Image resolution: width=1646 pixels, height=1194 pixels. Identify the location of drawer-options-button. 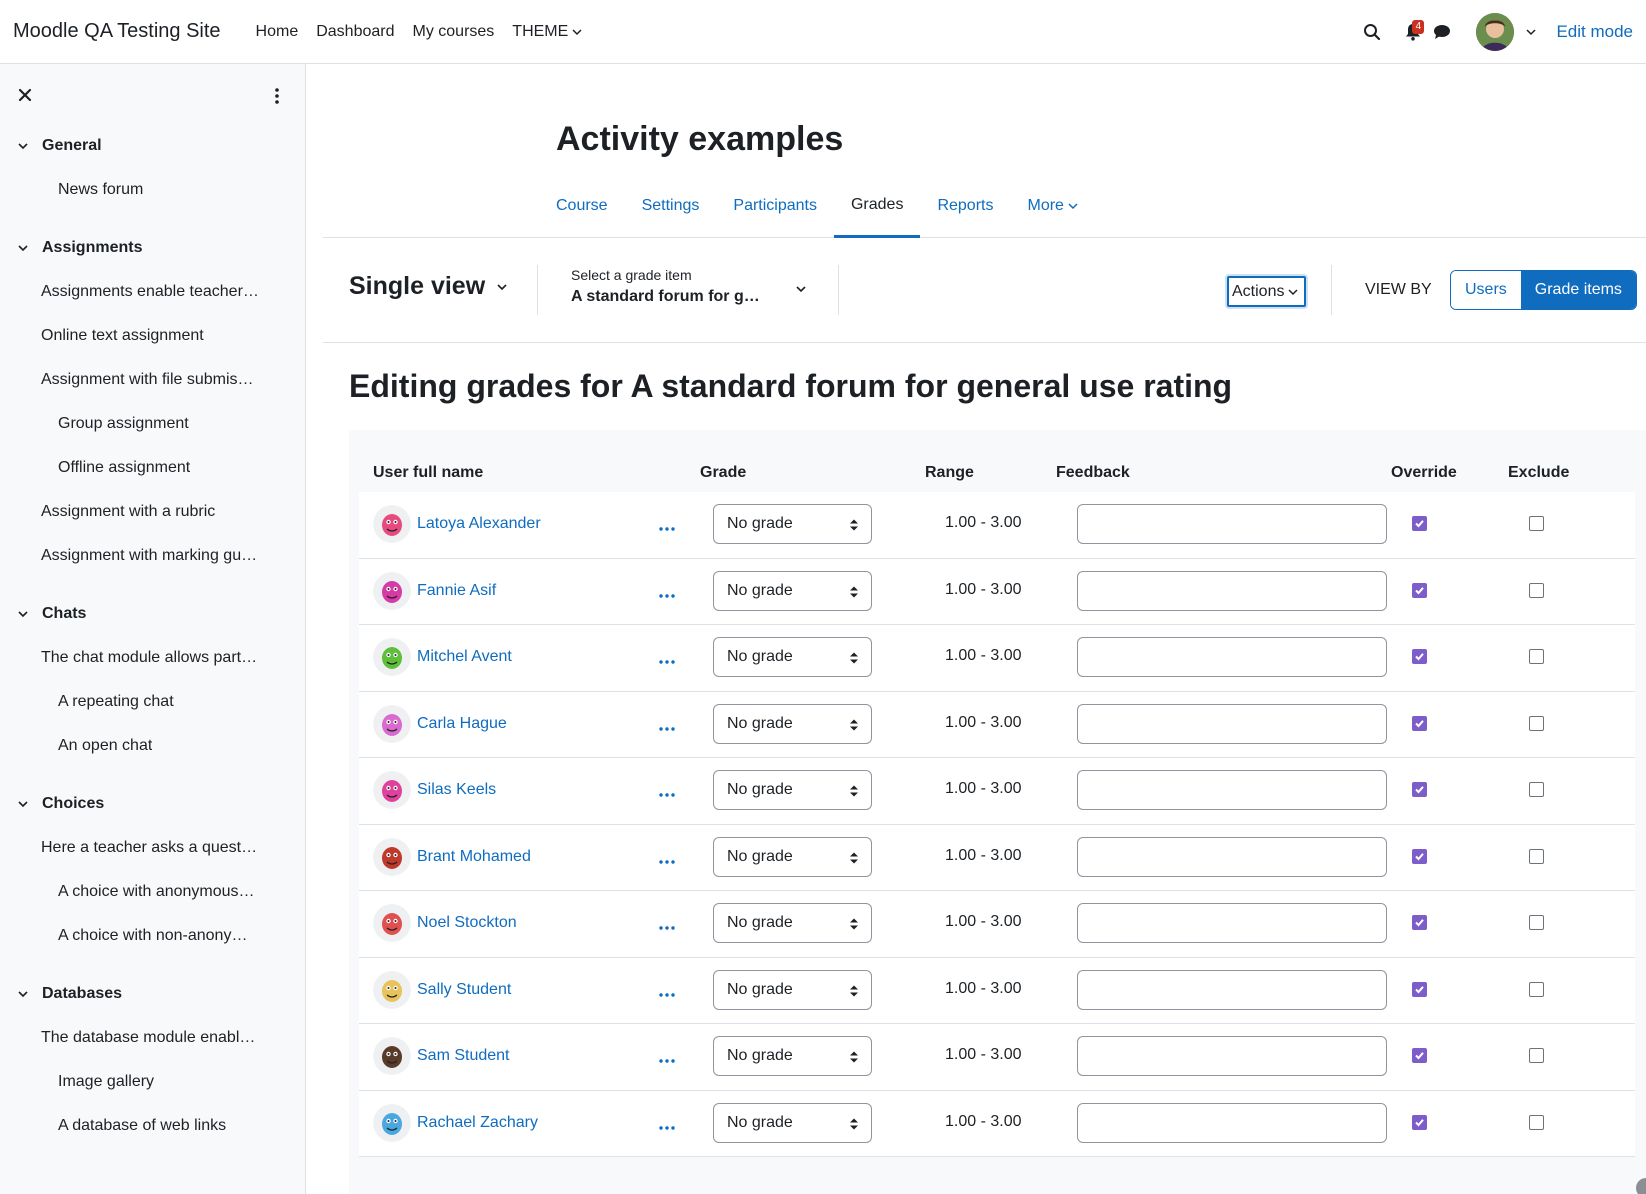
(277, 96).